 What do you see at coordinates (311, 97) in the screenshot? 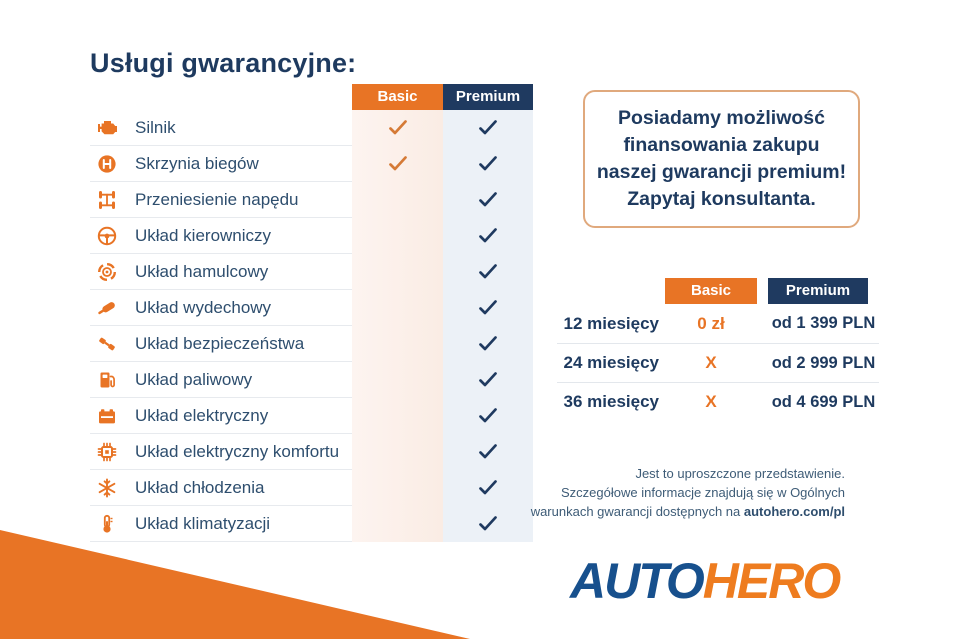
I see `warranty-table-header: Basic Premium` at bounding box center [311, 97].